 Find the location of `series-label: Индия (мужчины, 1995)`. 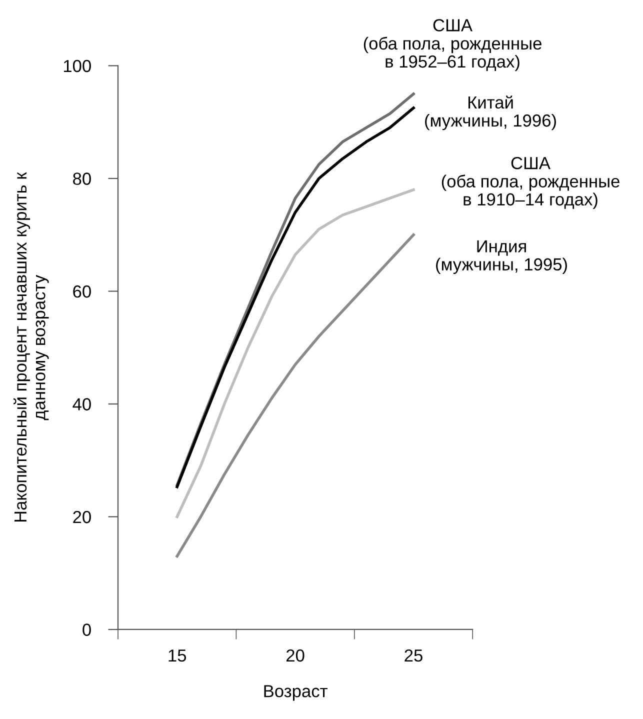

series-label: Индия (мужчины, 1995) is located at coordinates (501, 257).